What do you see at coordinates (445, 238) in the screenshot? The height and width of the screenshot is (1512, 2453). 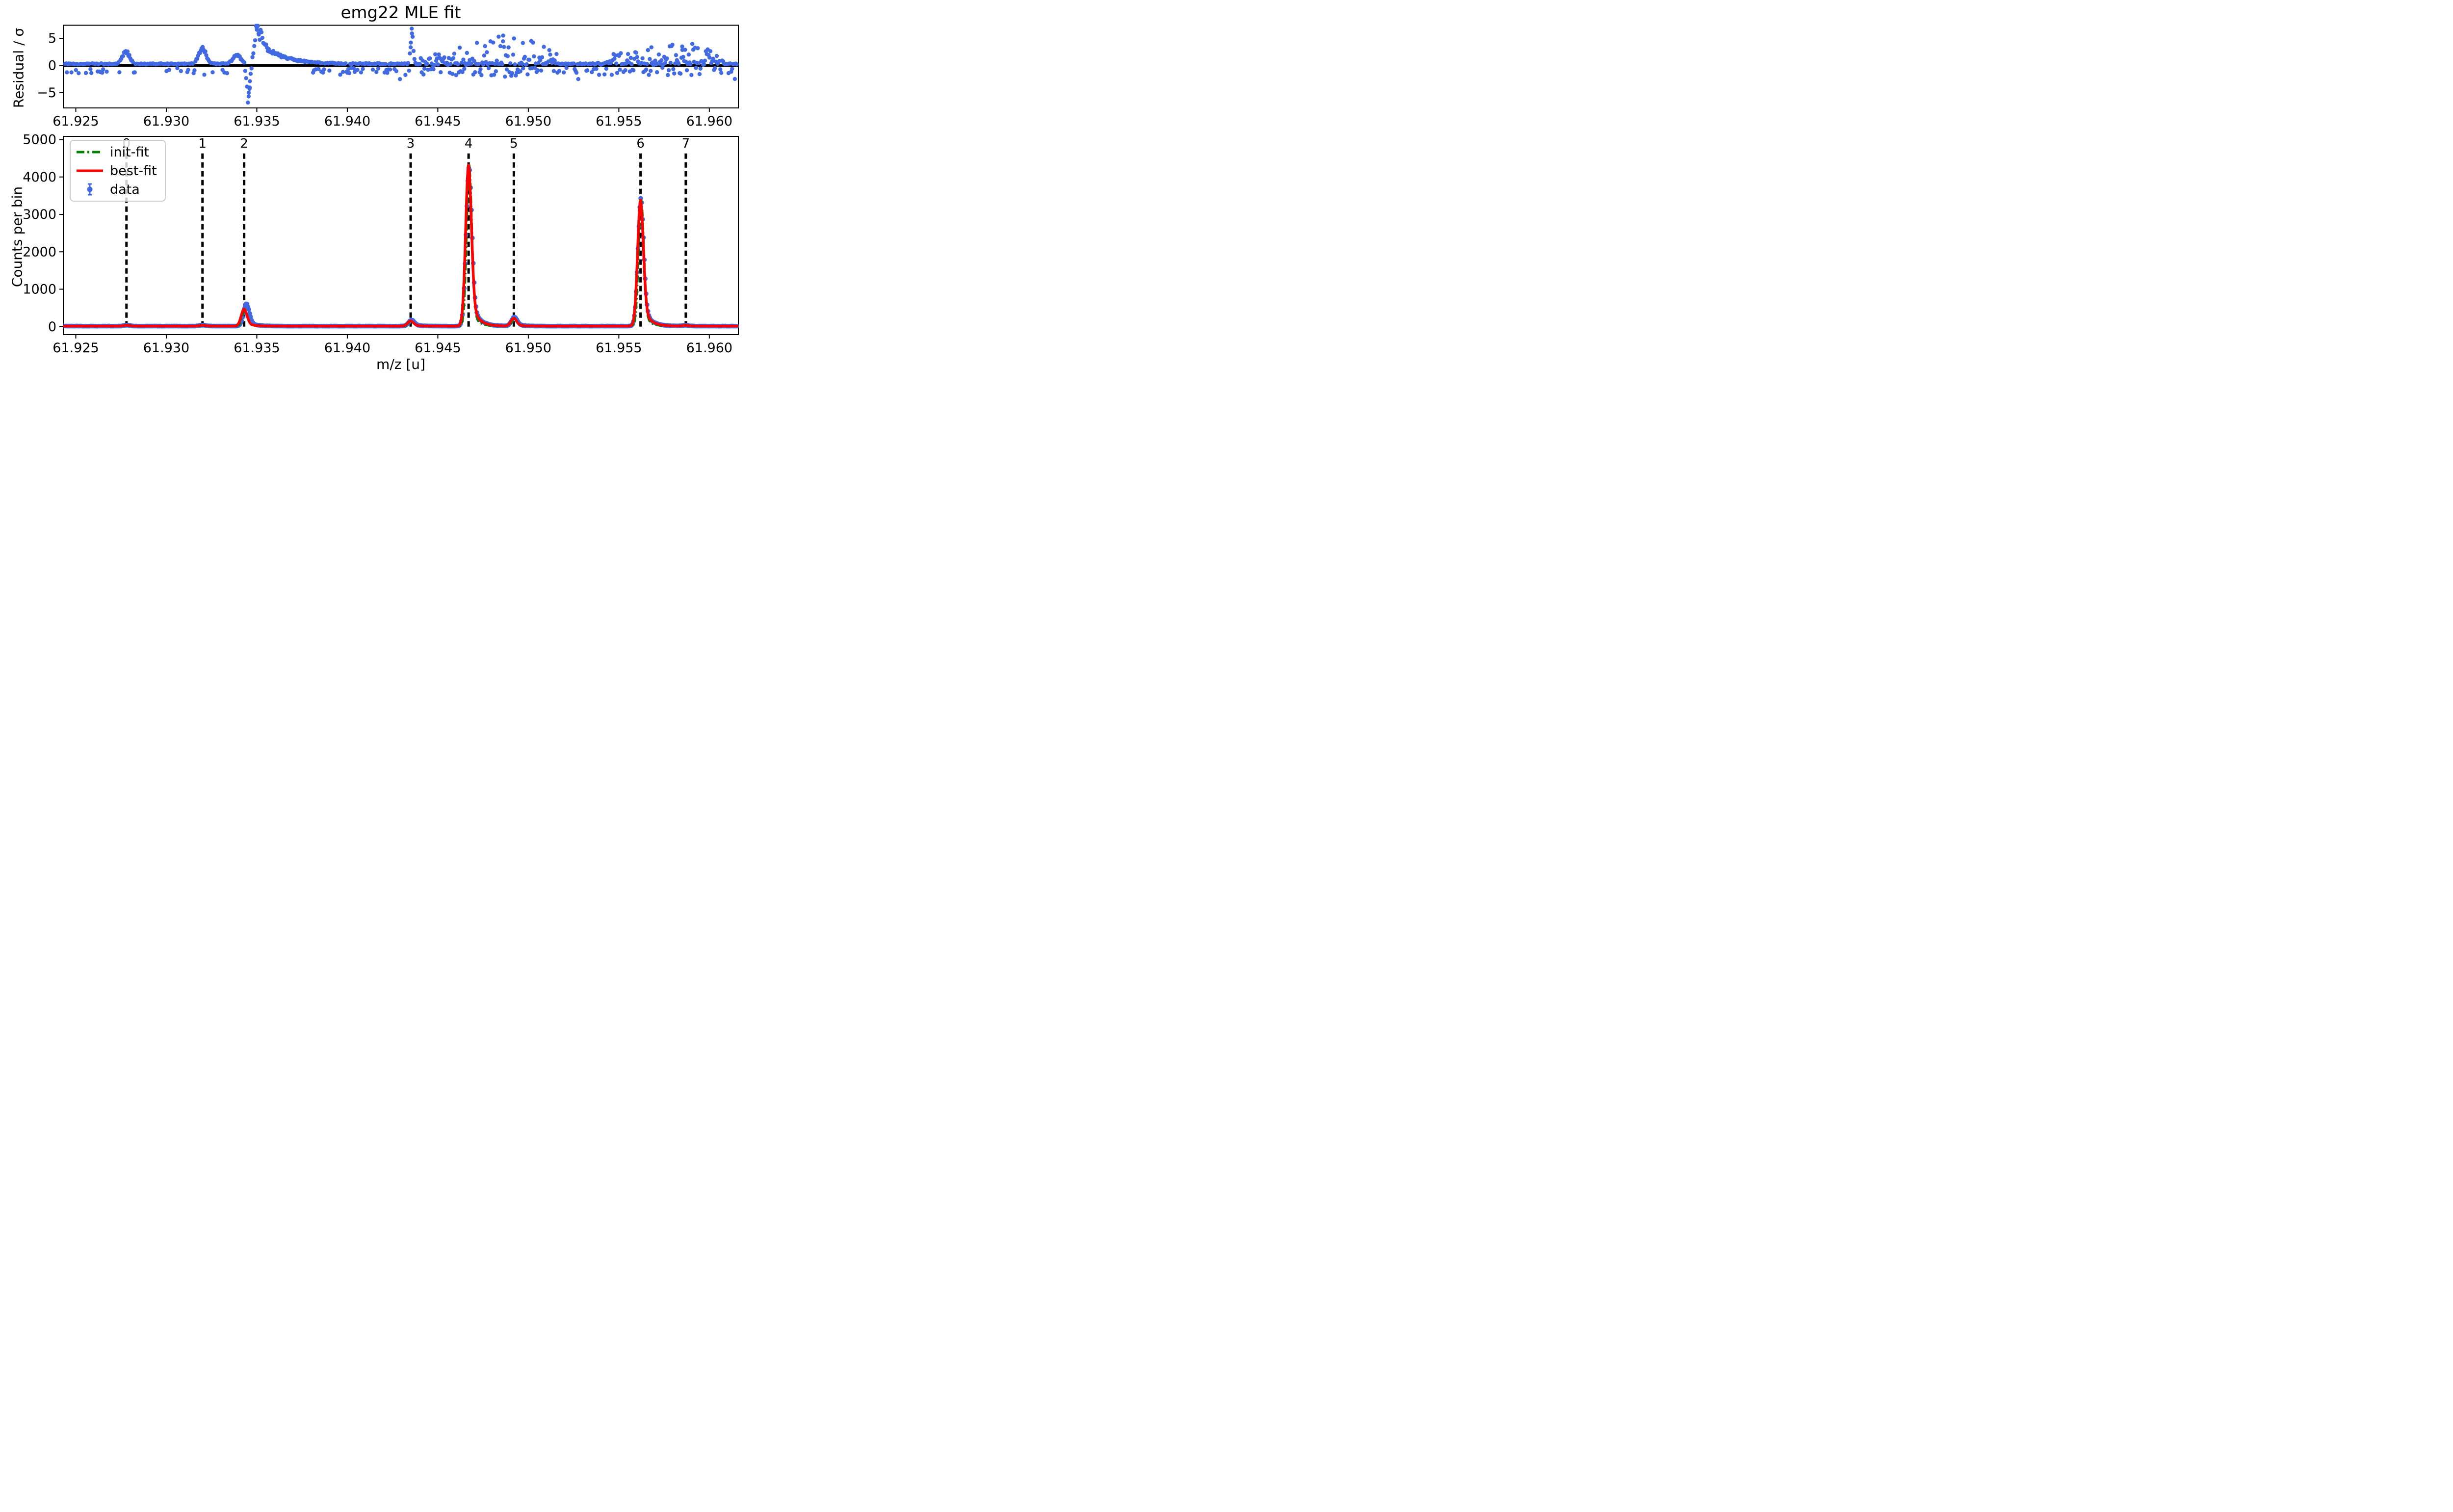 I see `data-error-bars` at bounding box center [445, 238].